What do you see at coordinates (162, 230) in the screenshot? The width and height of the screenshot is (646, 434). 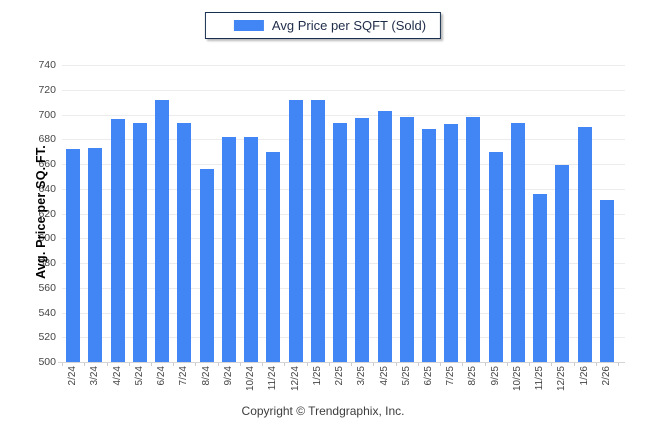 I see `bar-6/24` at bounding box center [162, 230].